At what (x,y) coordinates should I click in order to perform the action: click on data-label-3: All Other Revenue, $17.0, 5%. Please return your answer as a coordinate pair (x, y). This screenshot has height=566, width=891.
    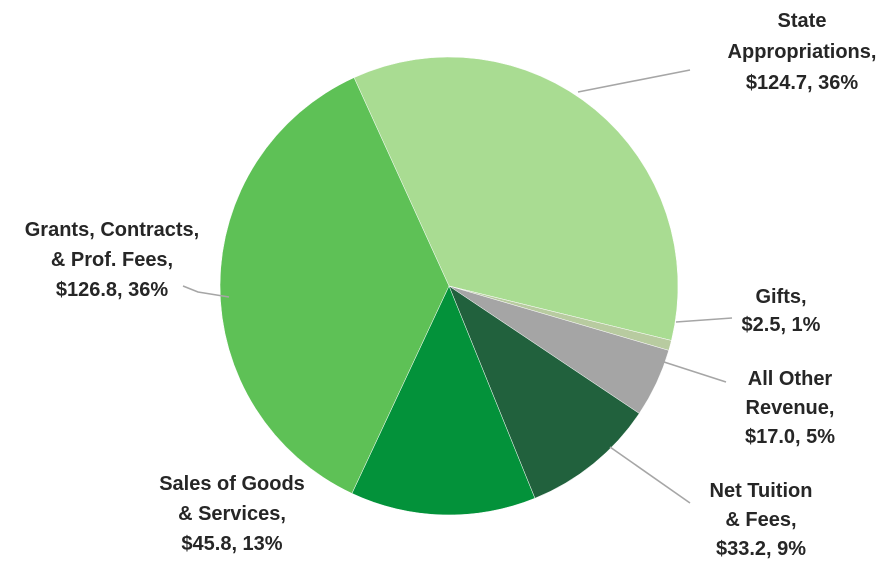
    Looking at the image, I should click on (790, 408).